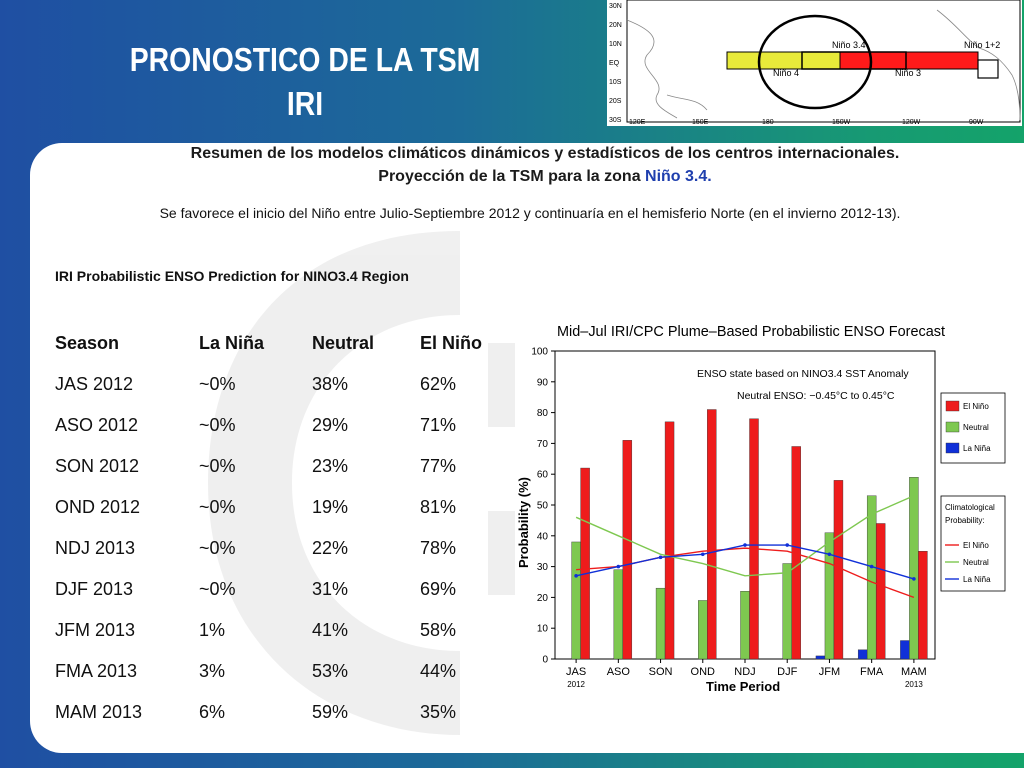  What do you see at coordinates (330, 384) in the screenshot?
I see `cell-neutral: 38%` at bounding box center [330, 384].